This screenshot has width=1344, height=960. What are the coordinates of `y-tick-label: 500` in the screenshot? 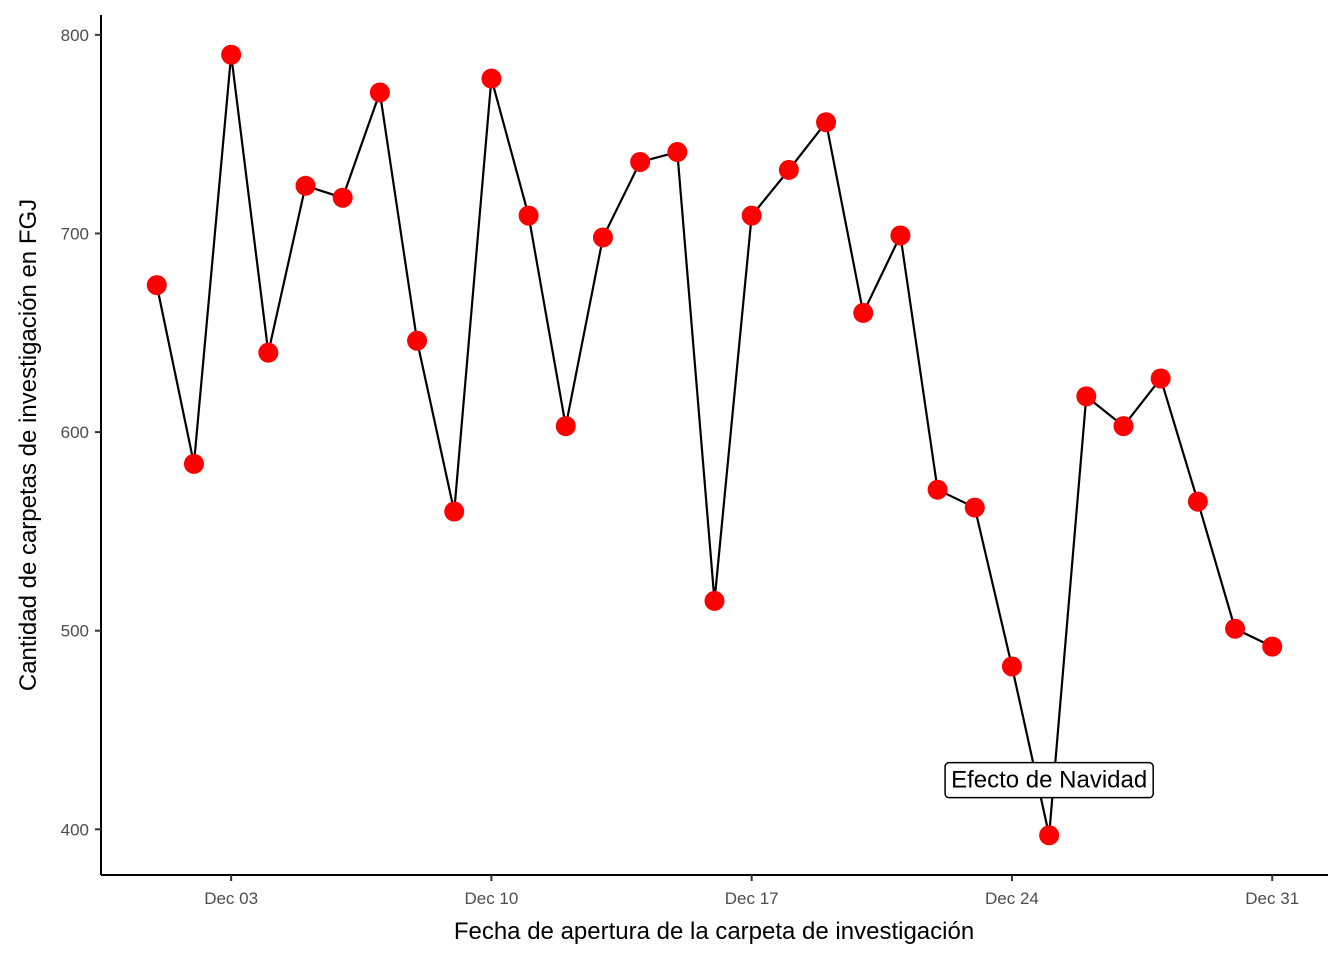 It's located at (75, 631).